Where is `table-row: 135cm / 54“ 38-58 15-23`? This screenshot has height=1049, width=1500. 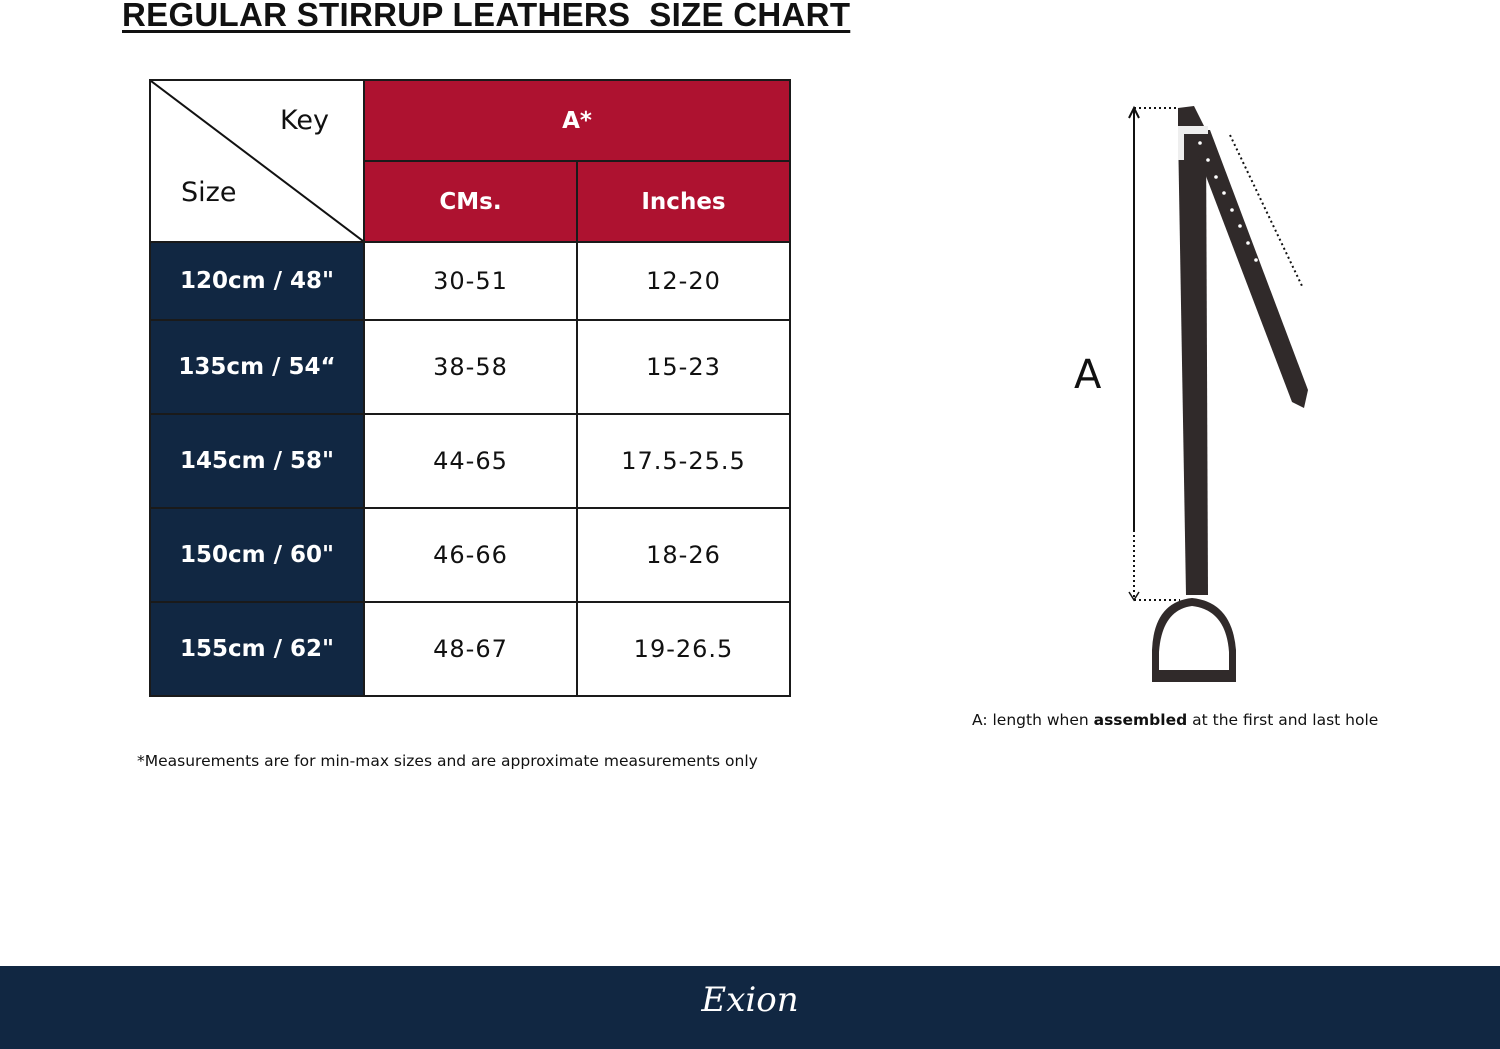 table-row: 135cm / 54“ 38-58 15-23 is located at coordinates (470, 367).